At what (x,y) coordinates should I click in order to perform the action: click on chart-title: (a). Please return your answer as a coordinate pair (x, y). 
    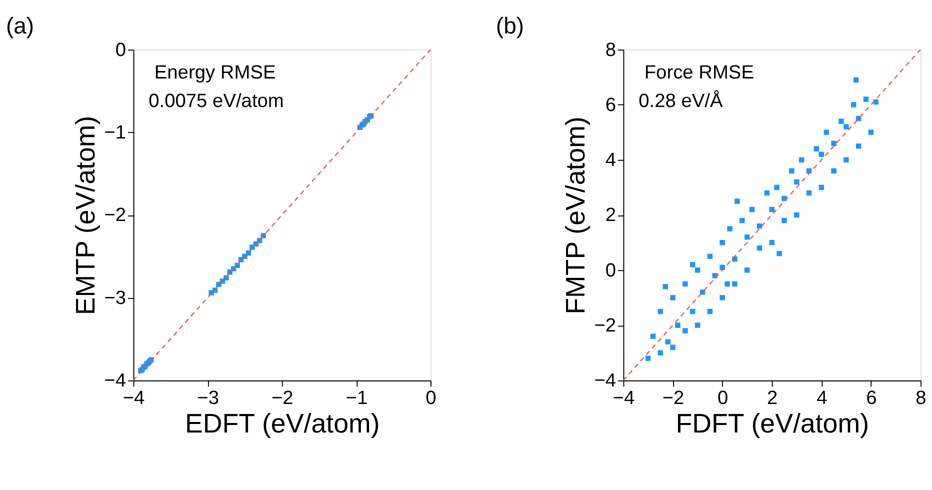
    Looking at the image, I should click on (20, 25).